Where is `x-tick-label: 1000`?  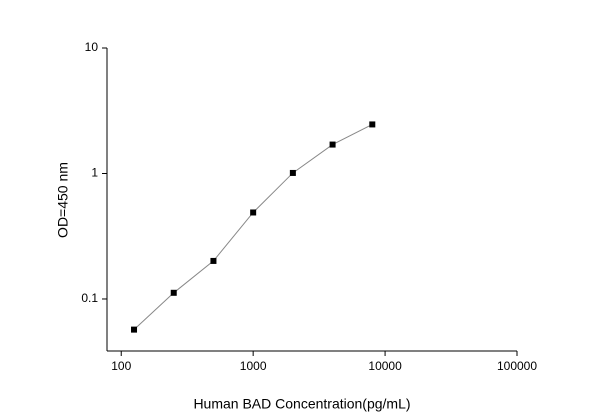 x-tick-label: 1000 is located at coordinates (253, 366).